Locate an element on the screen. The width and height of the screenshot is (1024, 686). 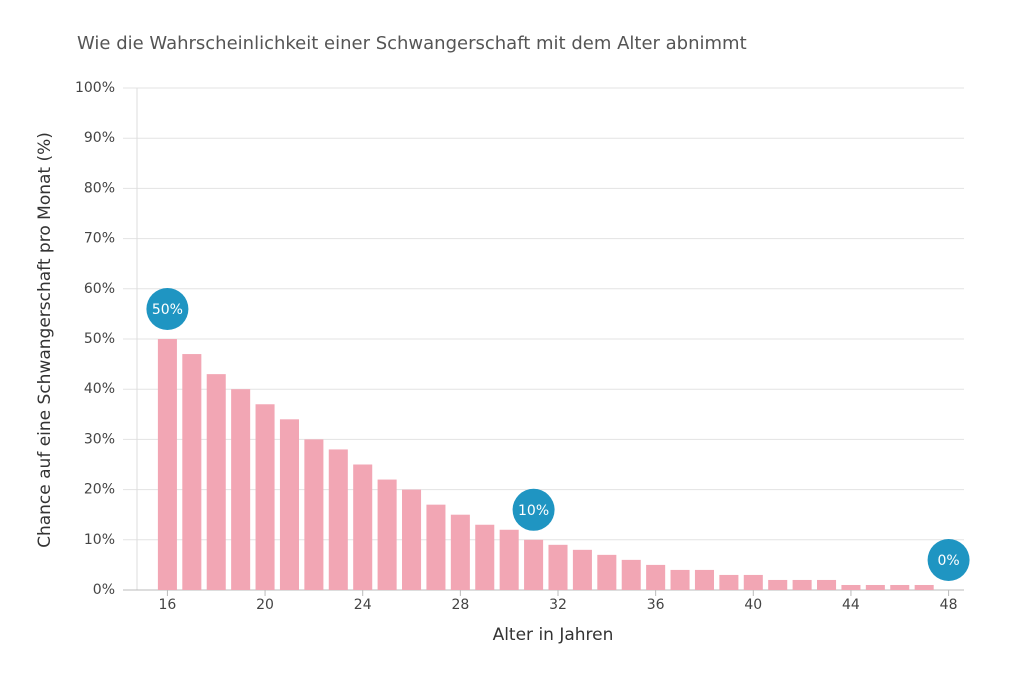
annotation-label: 50% is located at coordinates (167, 310).